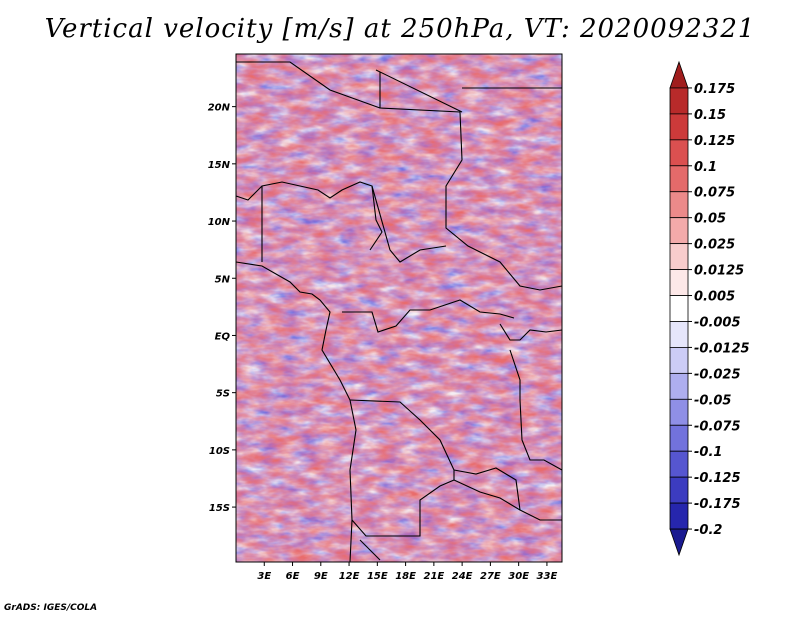  I want to click on colorbar-label: 0.1, so click(705, 167).